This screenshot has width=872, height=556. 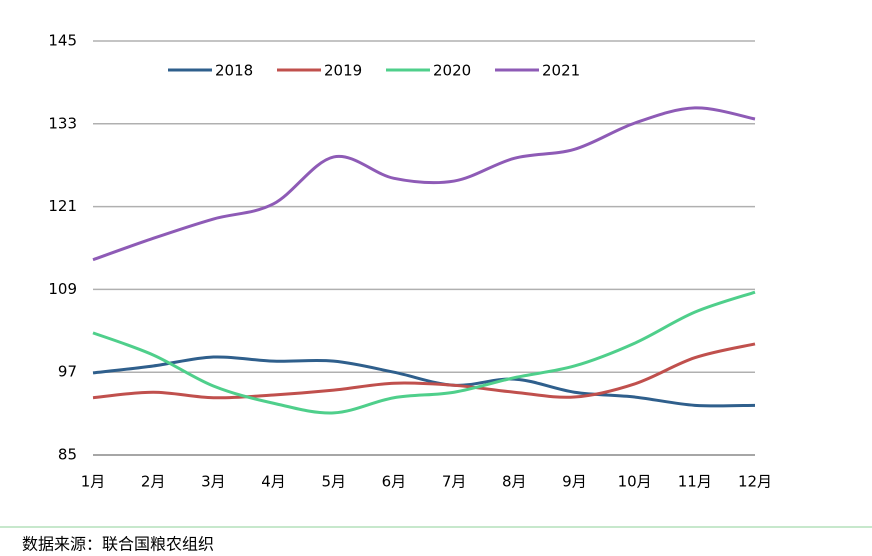 I want to click on x-tick-label: 11月, so click(x=695, y=482).